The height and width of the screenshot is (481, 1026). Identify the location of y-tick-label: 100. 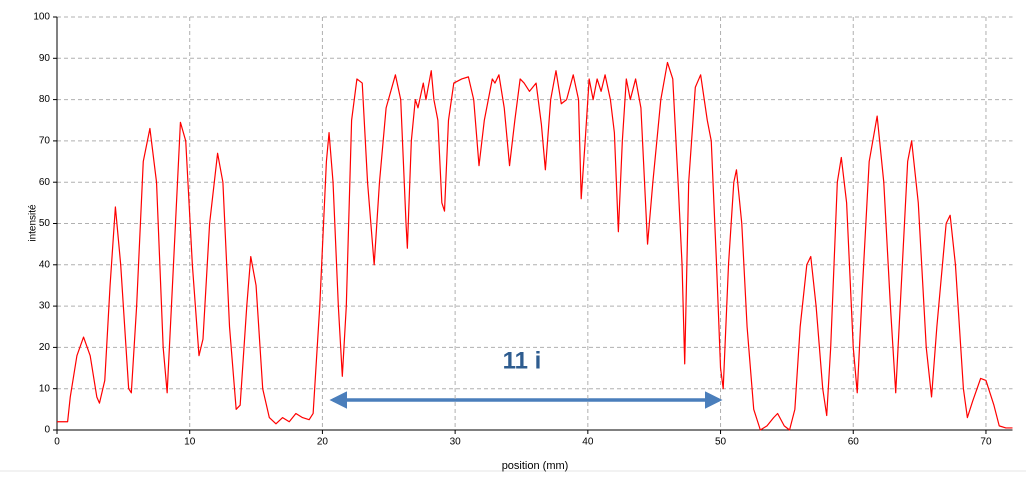
(41, 17).